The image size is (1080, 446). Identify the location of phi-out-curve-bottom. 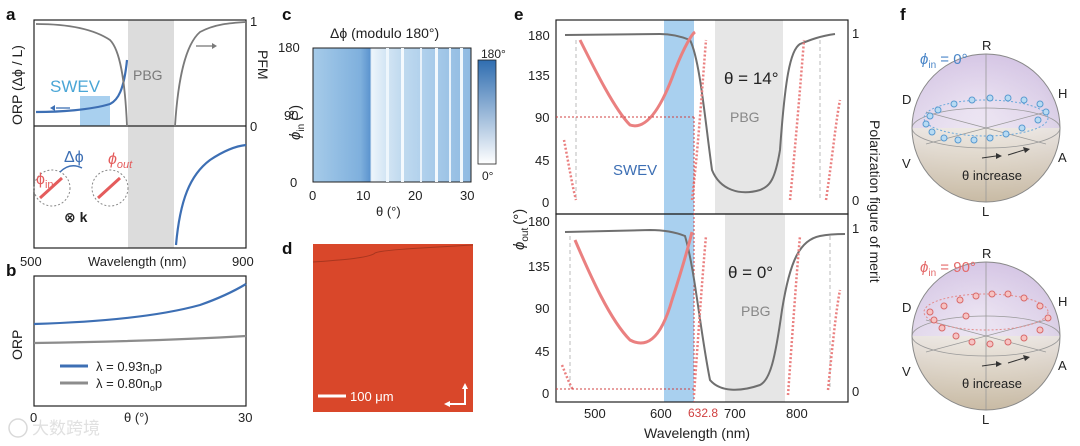
(633, 288).